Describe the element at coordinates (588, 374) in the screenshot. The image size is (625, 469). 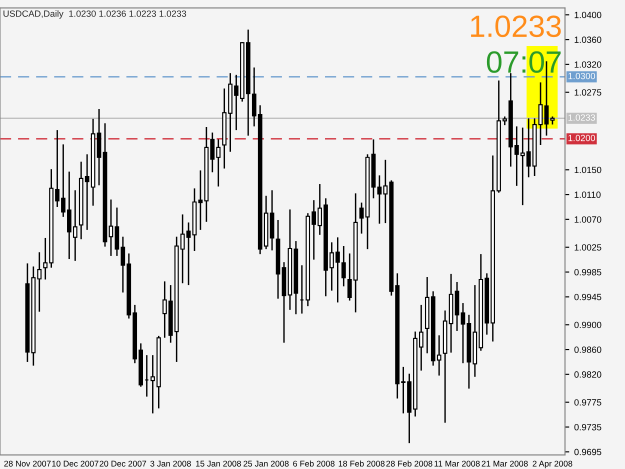
I see `y-tick-label: 0.9820` at that location.